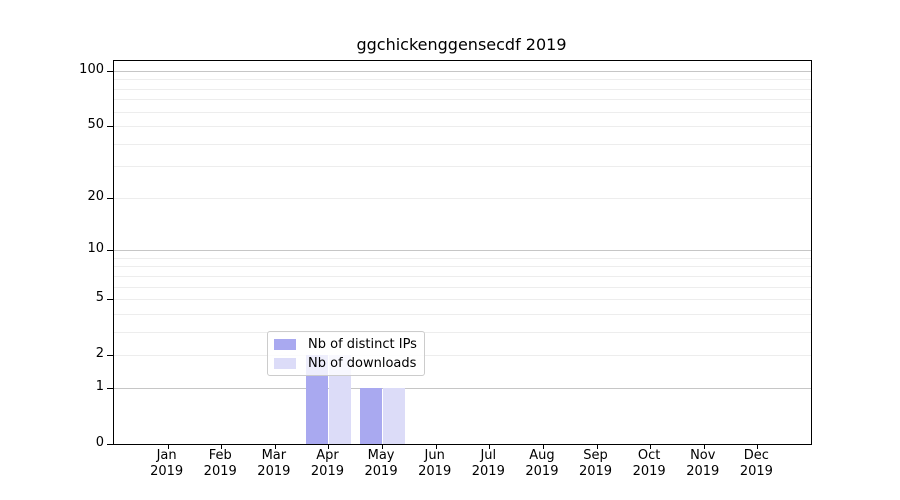 The image size is (900, 500). I want to click on x-tick-label: Aug 2019, so click(541, 464).